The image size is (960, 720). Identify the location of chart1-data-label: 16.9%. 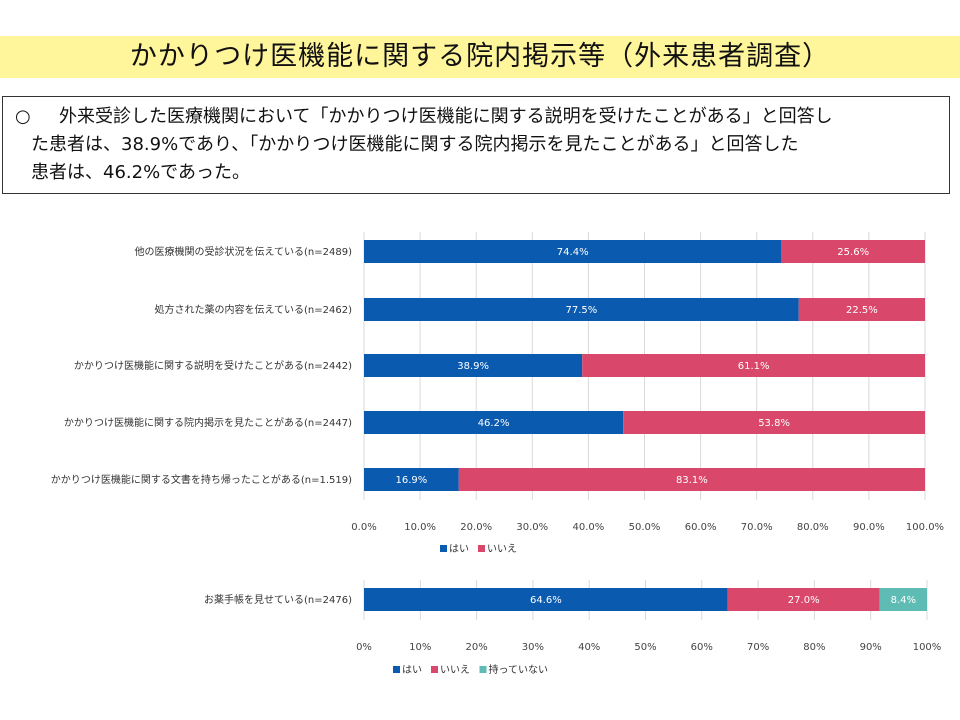
(412, 480).